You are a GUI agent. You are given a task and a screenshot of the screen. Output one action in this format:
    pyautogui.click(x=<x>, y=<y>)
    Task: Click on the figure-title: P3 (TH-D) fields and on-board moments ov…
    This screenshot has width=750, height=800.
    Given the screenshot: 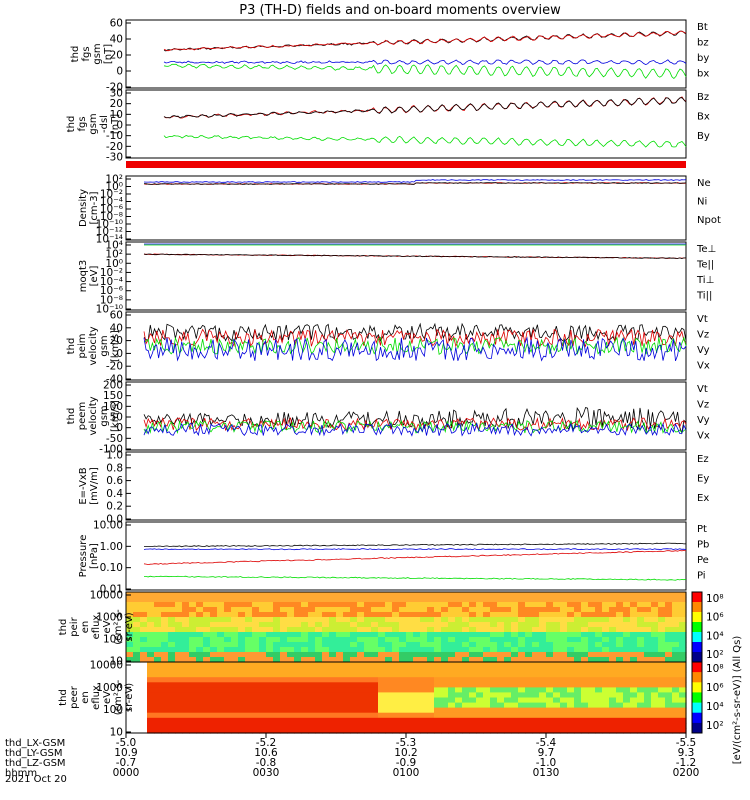 What is the action you would take?
    pyautogui.click(x=400, y=10)
    